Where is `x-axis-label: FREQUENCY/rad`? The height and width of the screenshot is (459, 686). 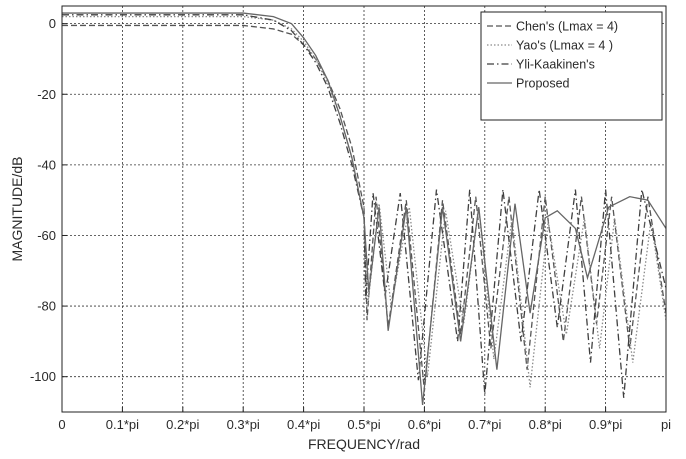
x-axis-label: FREQUENCY/rad is located at coordinates (364, 444).